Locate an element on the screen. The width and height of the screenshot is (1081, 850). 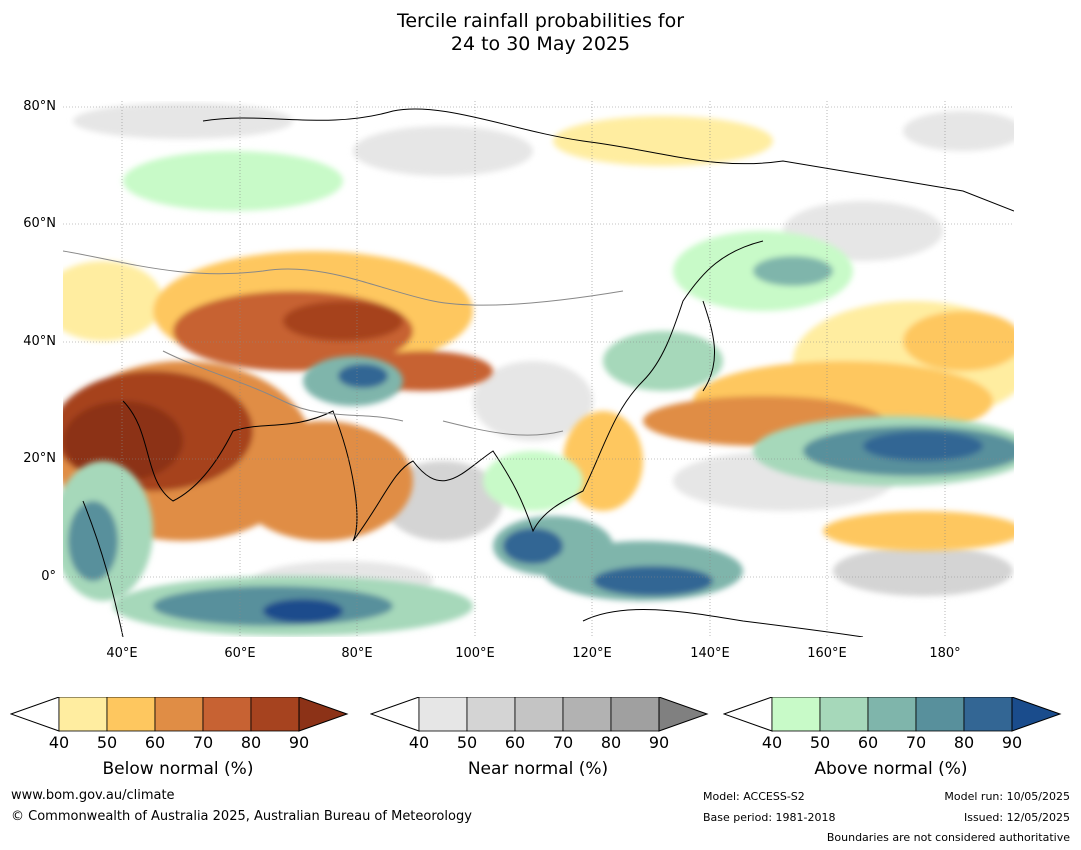
below-normal-extend-low is located at coordinates (35, 714).